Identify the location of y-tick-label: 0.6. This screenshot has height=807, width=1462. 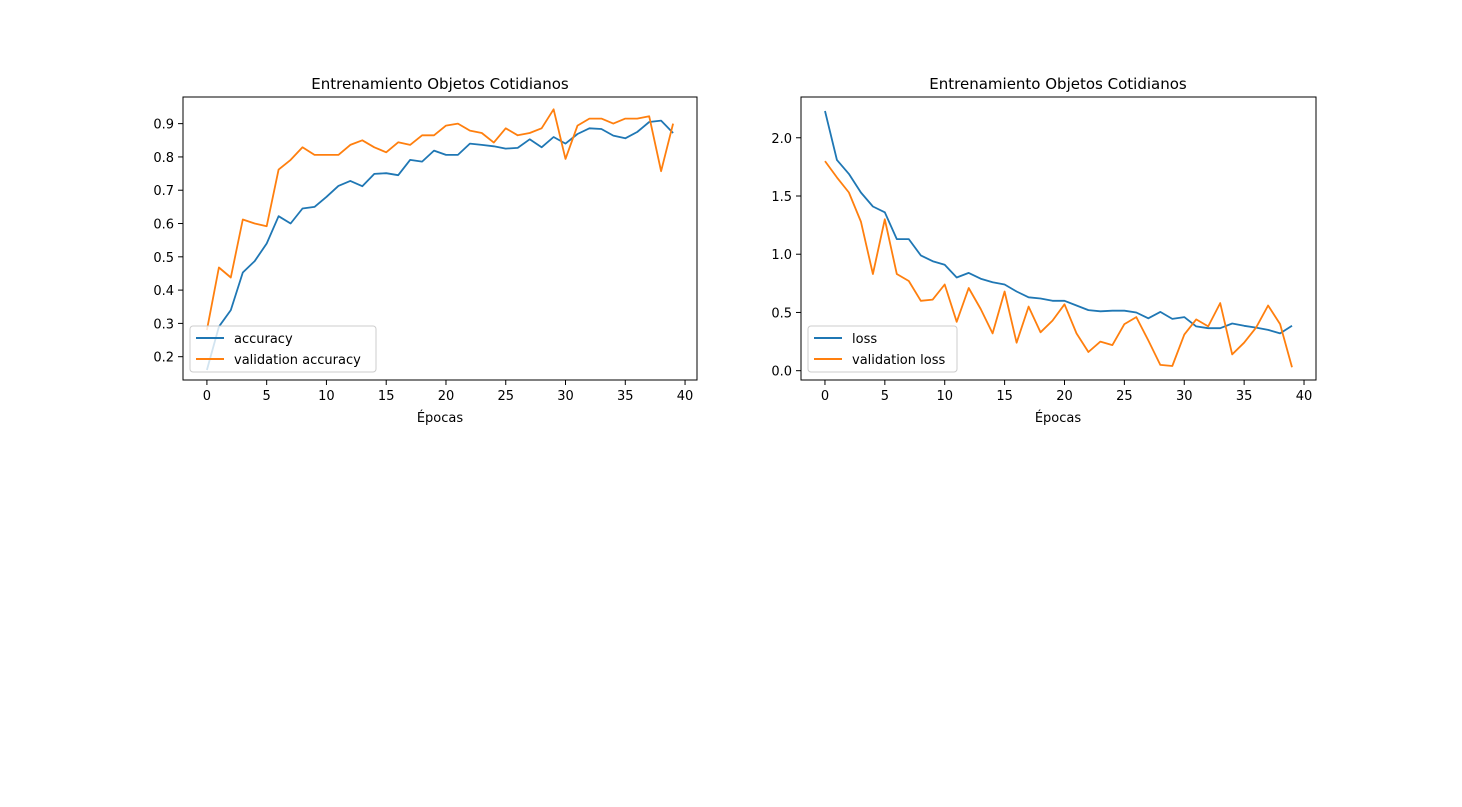
(163, 225).